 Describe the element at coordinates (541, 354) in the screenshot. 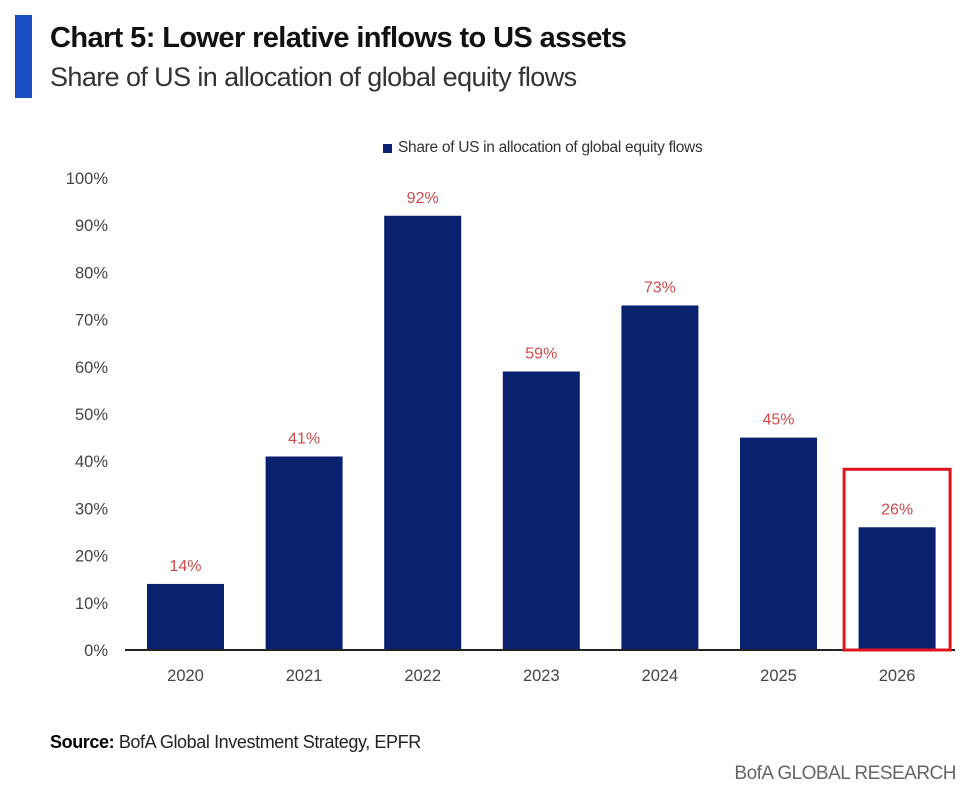

I see `data-label: 59%` at that location.